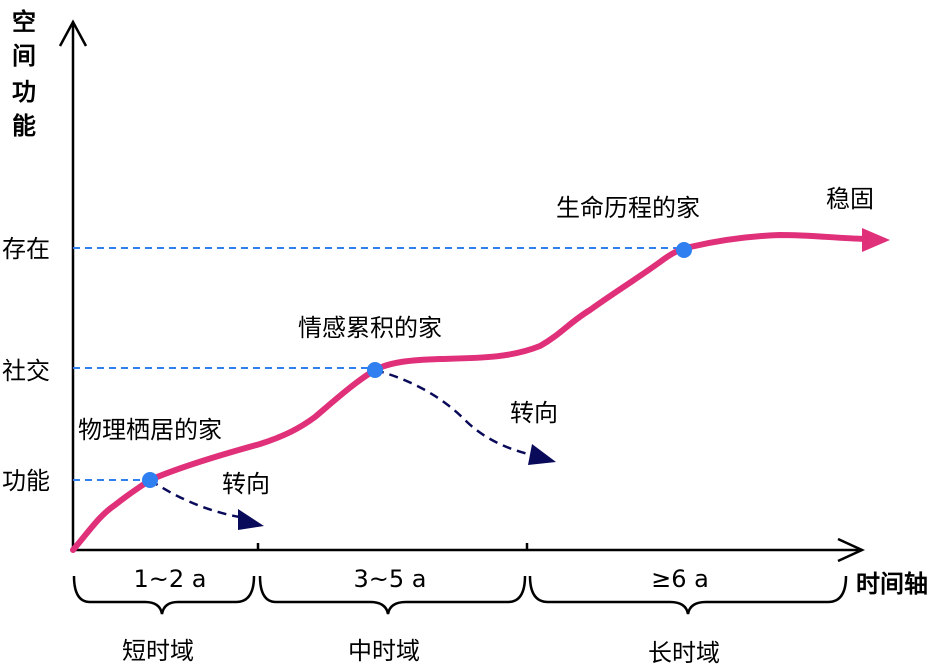 Image resolution: width=946 pixels, height=671 pixels. I want to click on brace-medium, so click(392, 595).